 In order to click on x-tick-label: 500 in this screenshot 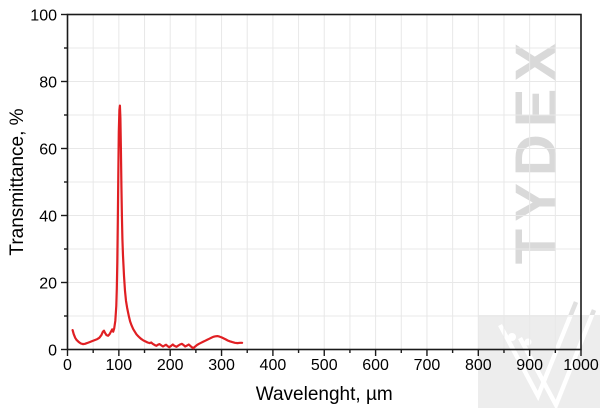, I will do `click(324, 365)`.